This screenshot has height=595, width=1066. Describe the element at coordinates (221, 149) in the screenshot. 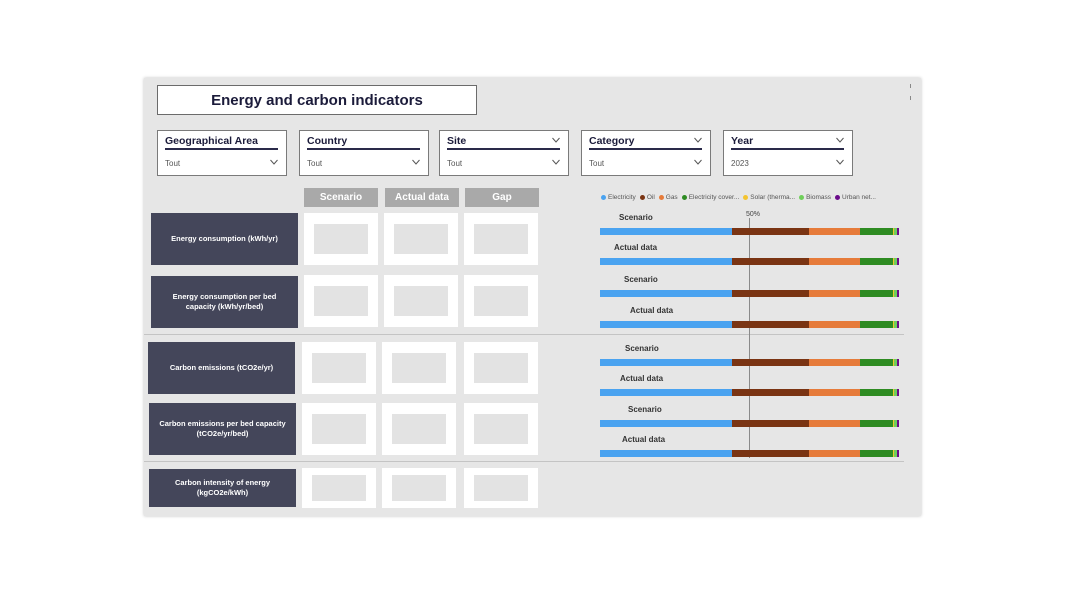

I see `filter-underline` at that location.